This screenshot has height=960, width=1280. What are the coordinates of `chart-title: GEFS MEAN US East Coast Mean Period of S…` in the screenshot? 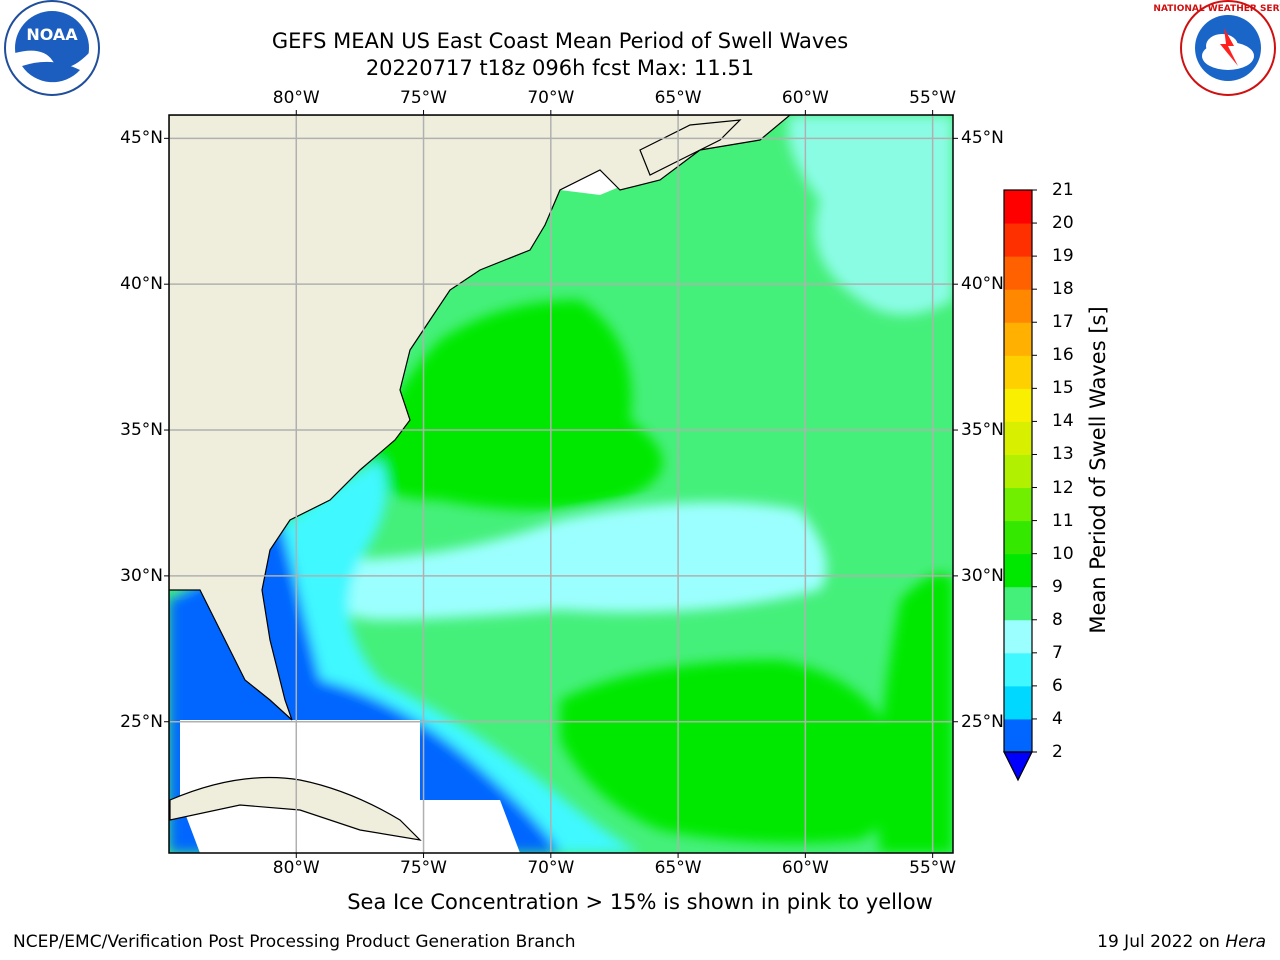 It's located at (560, 41).